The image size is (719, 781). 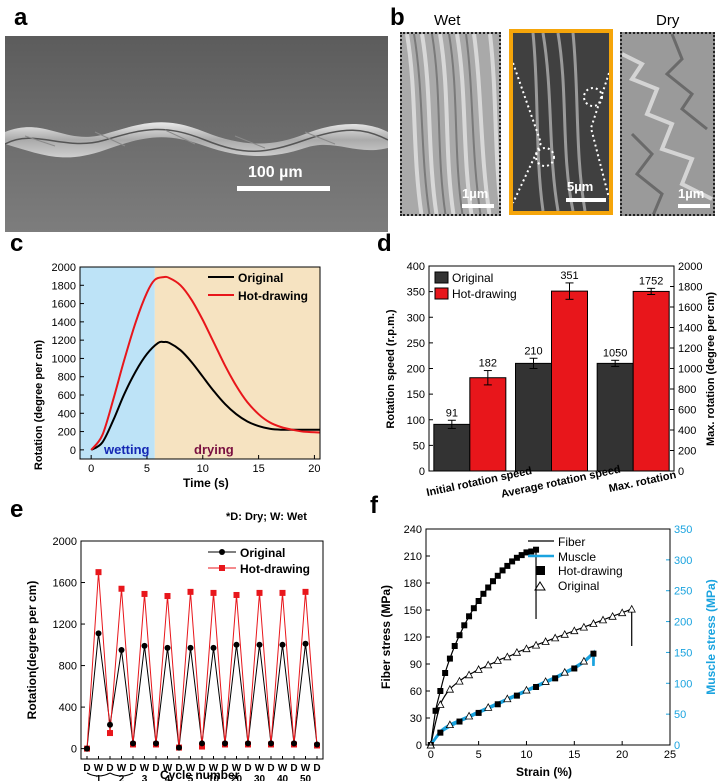 I want to click on f-y2tick-label: 250, so click(x=683, y=592).